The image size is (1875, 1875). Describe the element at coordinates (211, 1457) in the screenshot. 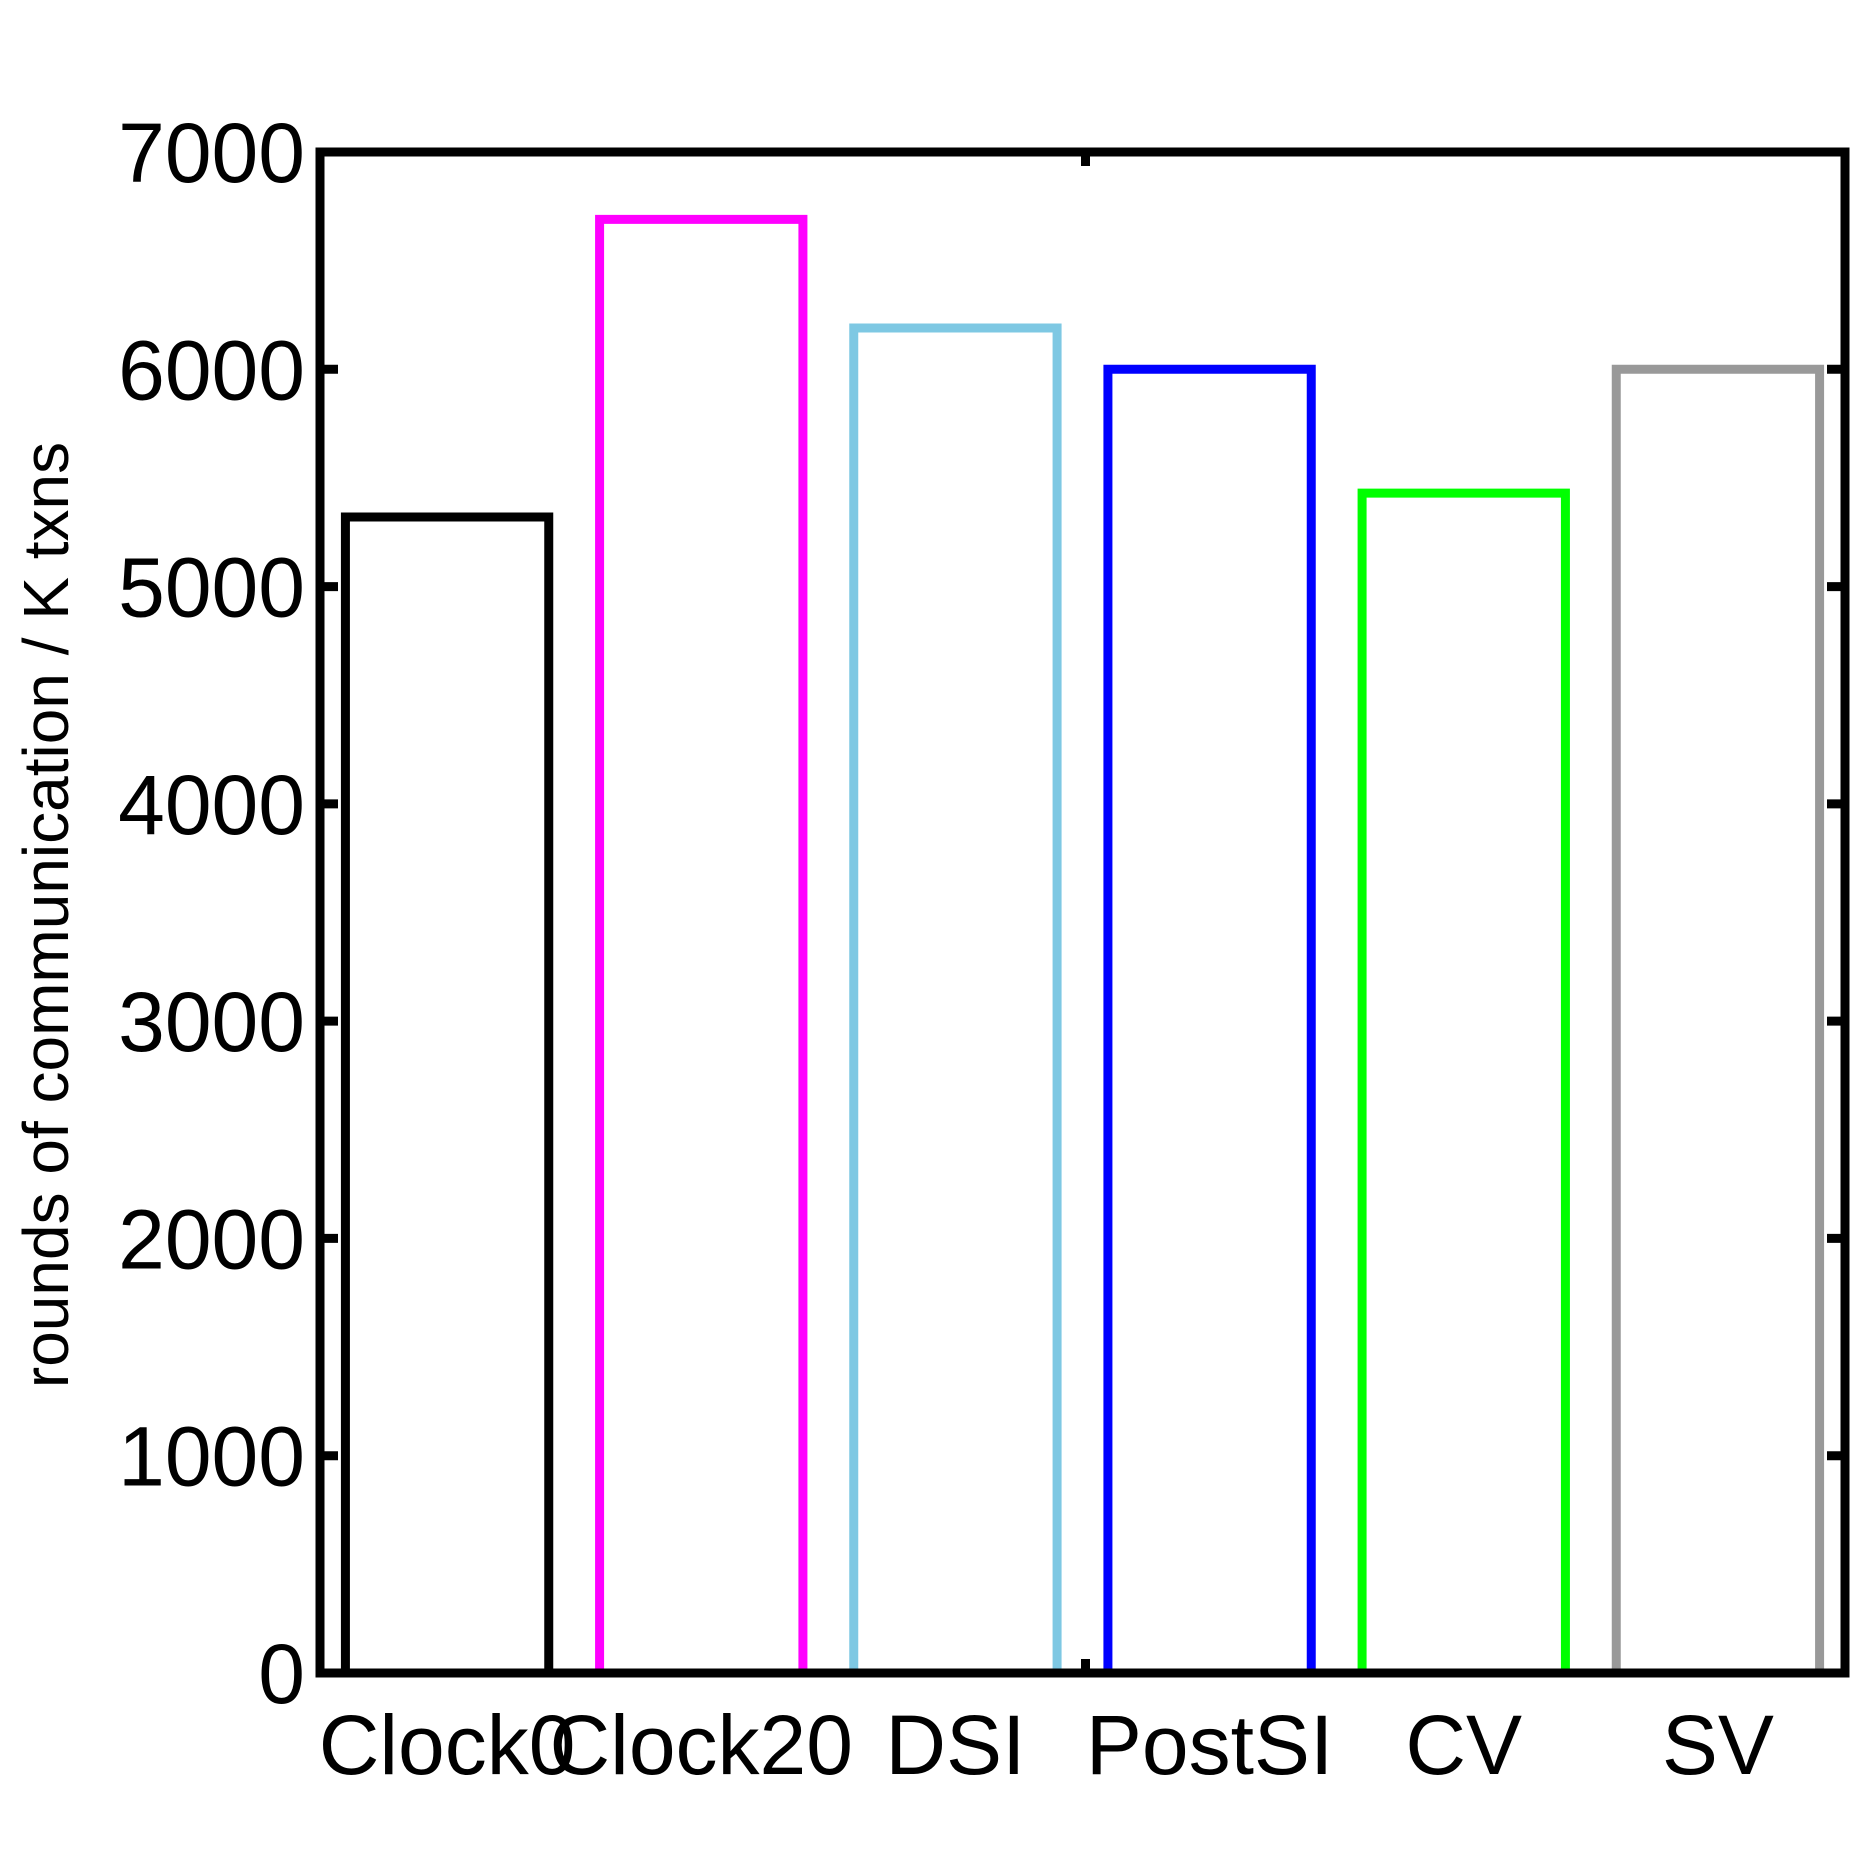

I see `y-tick-label: 1000` at that location.